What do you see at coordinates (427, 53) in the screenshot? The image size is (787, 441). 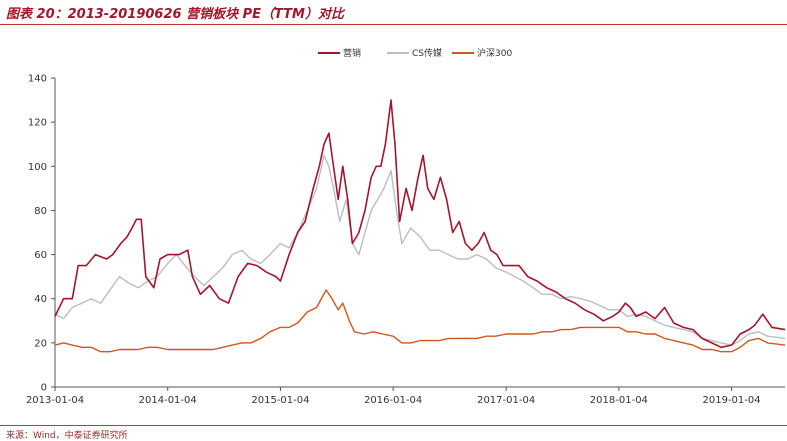 I see `legend-label-1: CS传媒` at bounding box center [427, 53].